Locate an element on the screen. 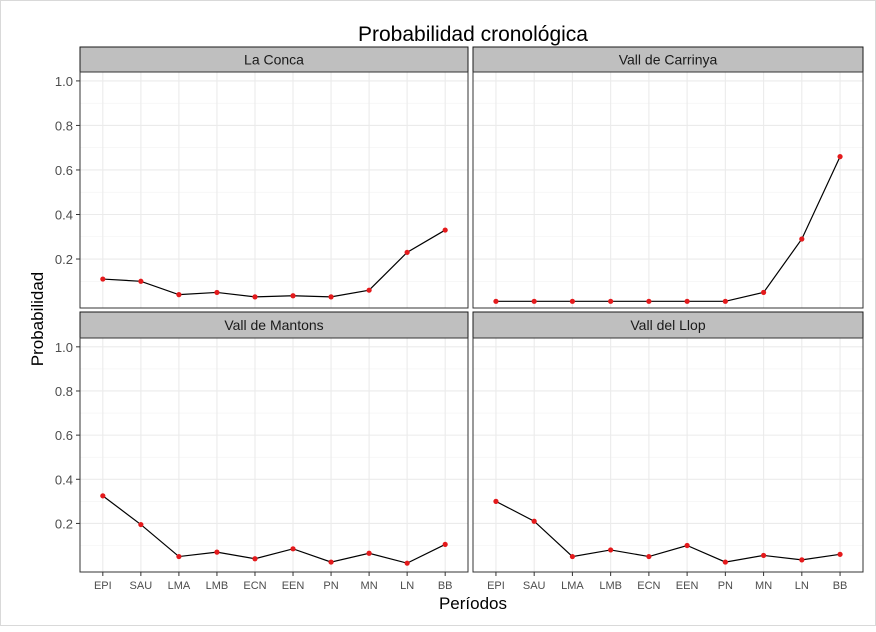 This screenshot has width=876, height=632. facet-strip-label: La Conca is located at coordinates (274, 60).